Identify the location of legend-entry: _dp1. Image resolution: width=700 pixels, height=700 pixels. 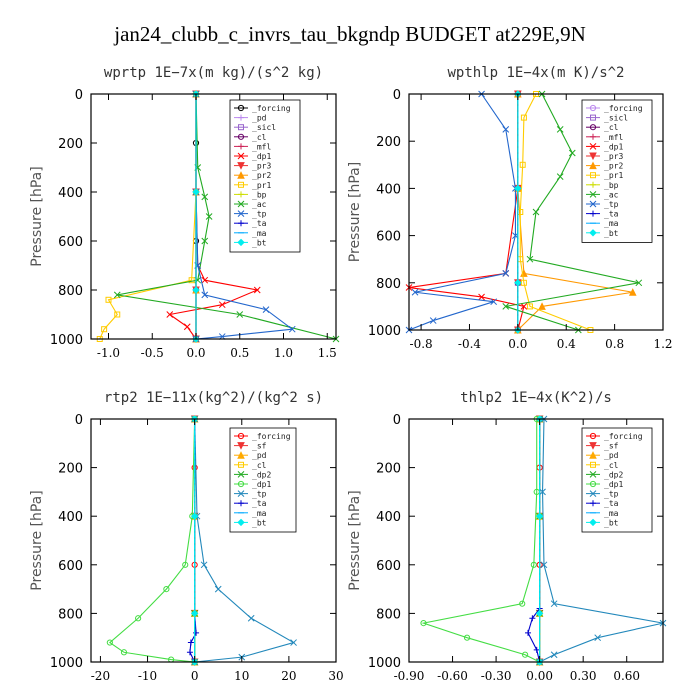
(613, 146).